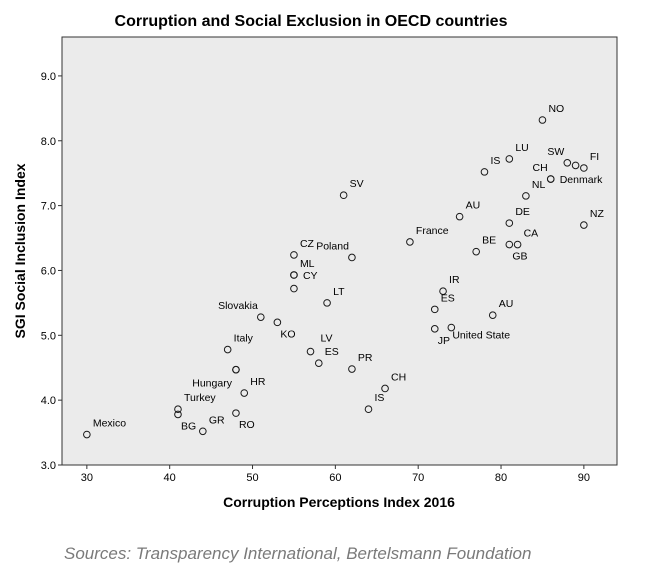 Image resolution: width=664 pixels, height=584 pixels. I want to click on point-label: Mexico, so click(109, 424).